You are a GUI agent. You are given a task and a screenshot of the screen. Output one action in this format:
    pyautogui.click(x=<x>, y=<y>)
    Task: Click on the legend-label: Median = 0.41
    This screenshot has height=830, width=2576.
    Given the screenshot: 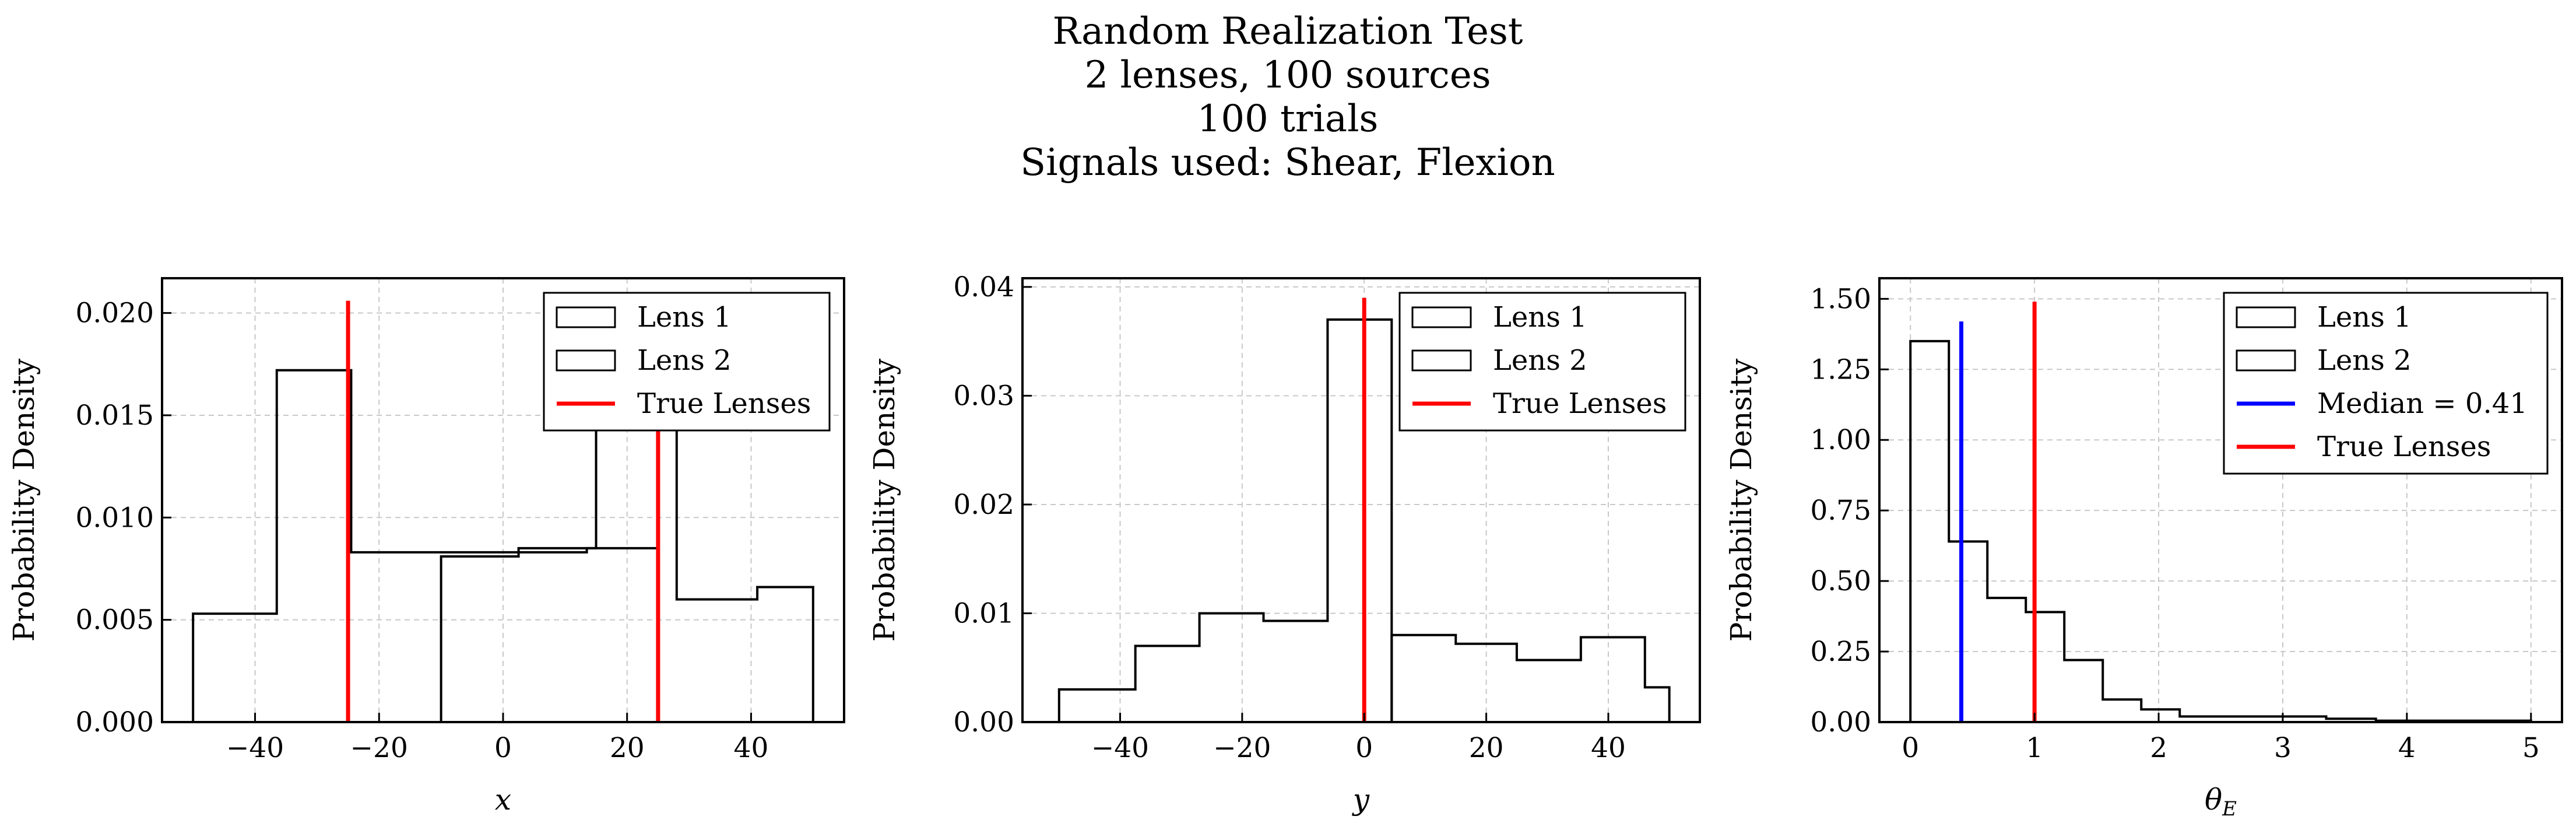 What is the action you would take?
    pyautogui.click(x=2422, y=403)
    